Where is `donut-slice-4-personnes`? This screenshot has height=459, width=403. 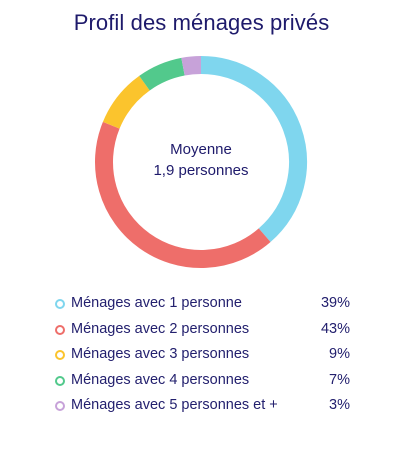
donut-slice-4-personnes is located at coordinates (162, 74).